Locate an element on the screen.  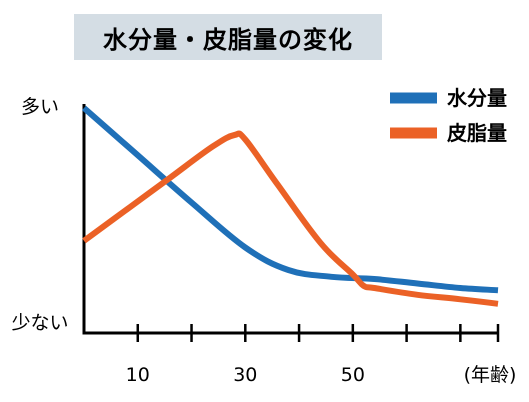
y-axis-high-label: 多い is located at coordinates (40, 107).